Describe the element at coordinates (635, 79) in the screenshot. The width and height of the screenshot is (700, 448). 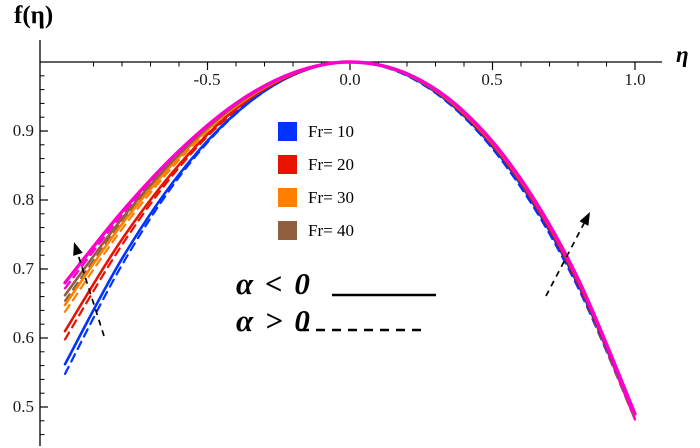
I see `x-tick-label: 1.0` at that location.